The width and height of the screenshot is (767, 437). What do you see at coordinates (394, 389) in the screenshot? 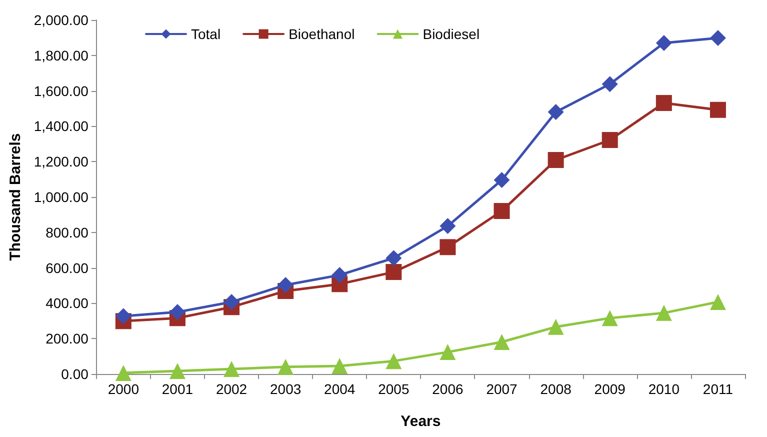
I see `x-tick-label: 2005` at bounding box center [394, 389].